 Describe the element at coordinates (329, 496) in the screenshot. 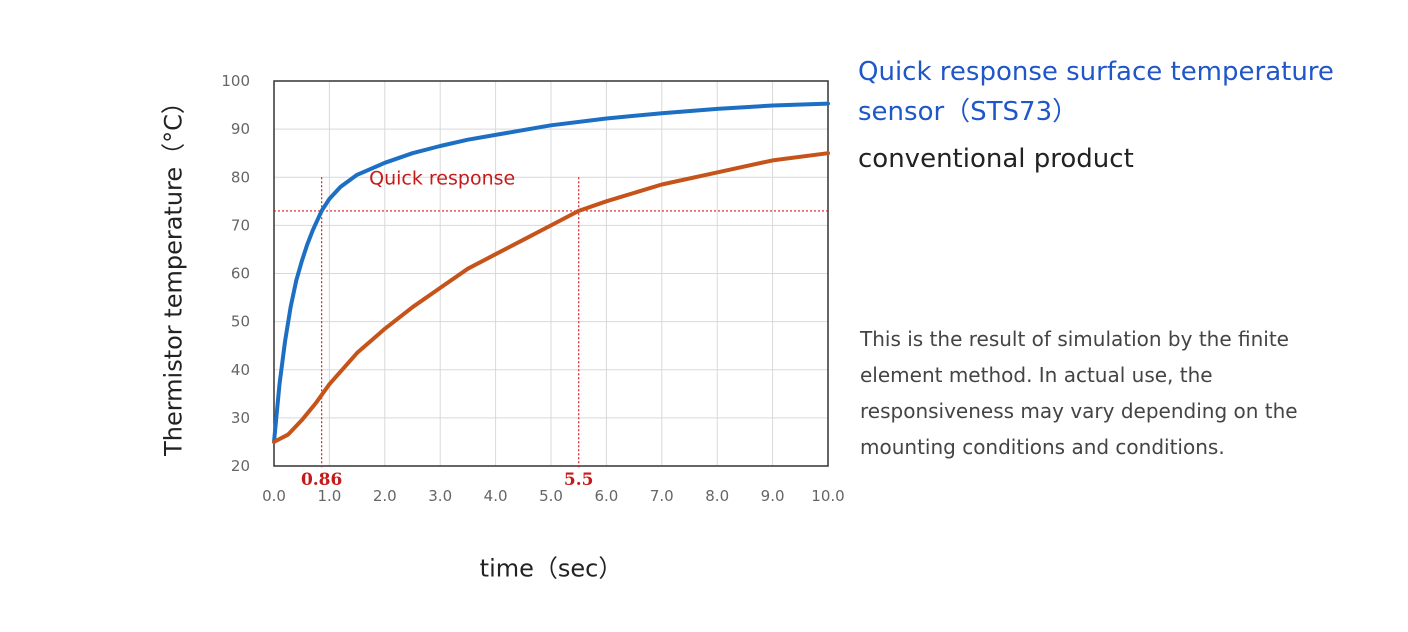

I see `x-tick-label: 1.0` at that location.